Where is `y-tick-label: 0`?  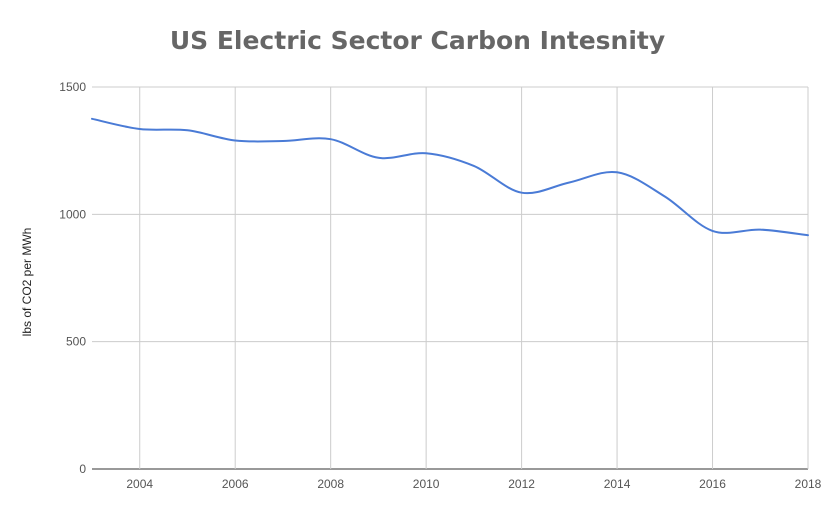 y-tick-label: 0 is located at coordinates (82, 469).